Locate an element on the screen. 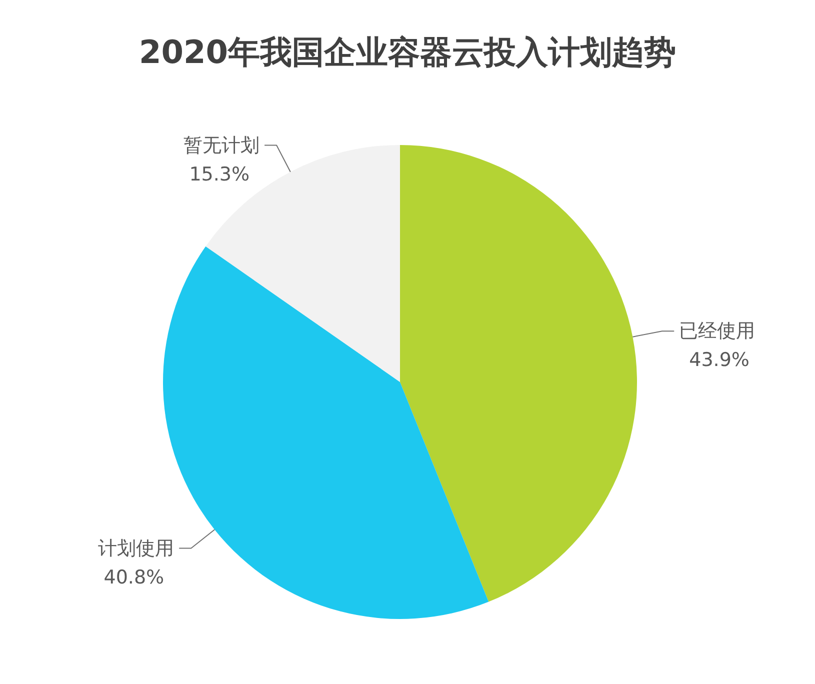 The height and width of the screenshot is (684, 815). chart-title: 2020年我国企业容器云投入计划趋势 is located at coordinates (407, 52).